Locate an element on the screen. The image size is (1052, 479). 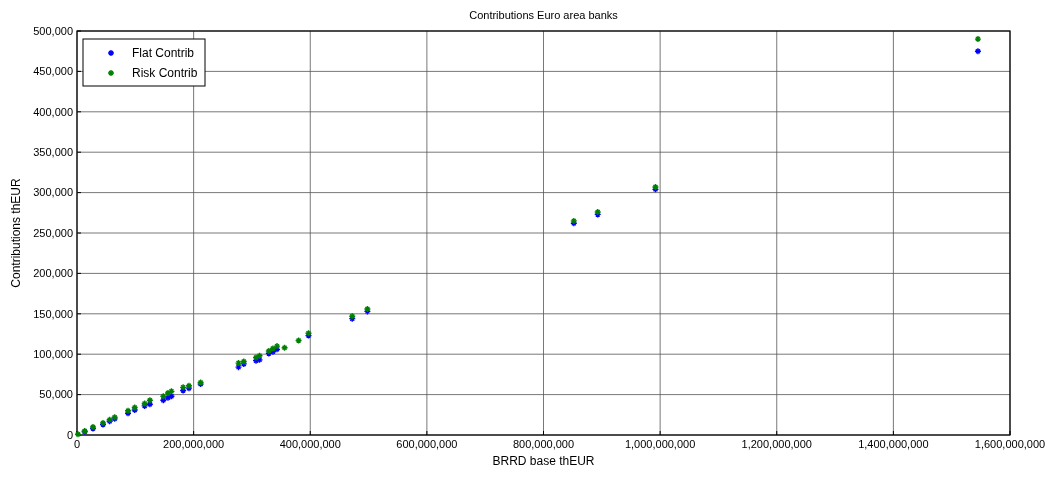
y-tick-label: 100,000 is located at coordinates (53, 354).